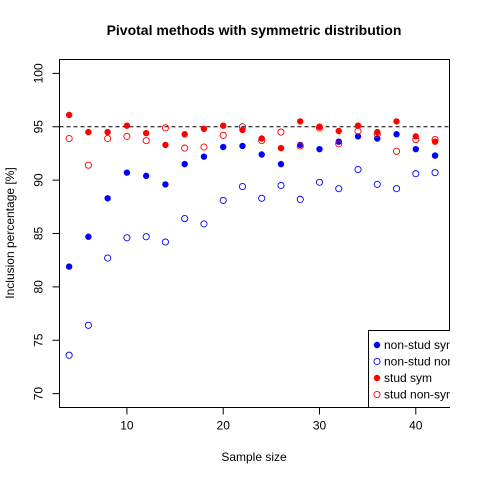 This screenshot has height=480, width=480. What do you see at coordinates (320, 426) in the screenshot?
I see `x-tick-label: 30` at bounding box center [320, 426].